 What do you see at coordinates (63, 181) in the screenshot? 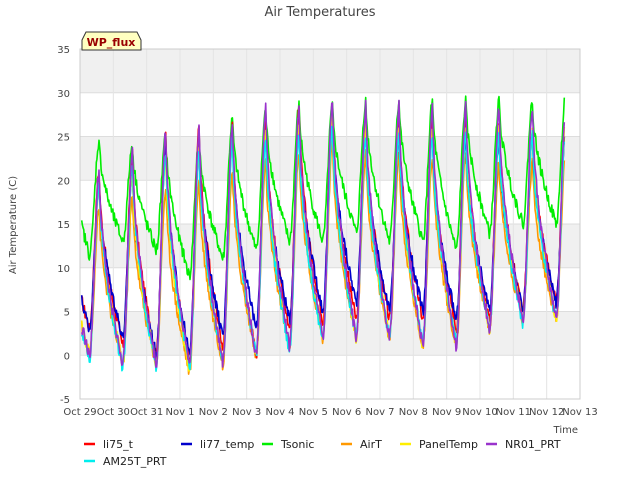
I see `y-tick-label: 20` at bounding box center [63, 181].